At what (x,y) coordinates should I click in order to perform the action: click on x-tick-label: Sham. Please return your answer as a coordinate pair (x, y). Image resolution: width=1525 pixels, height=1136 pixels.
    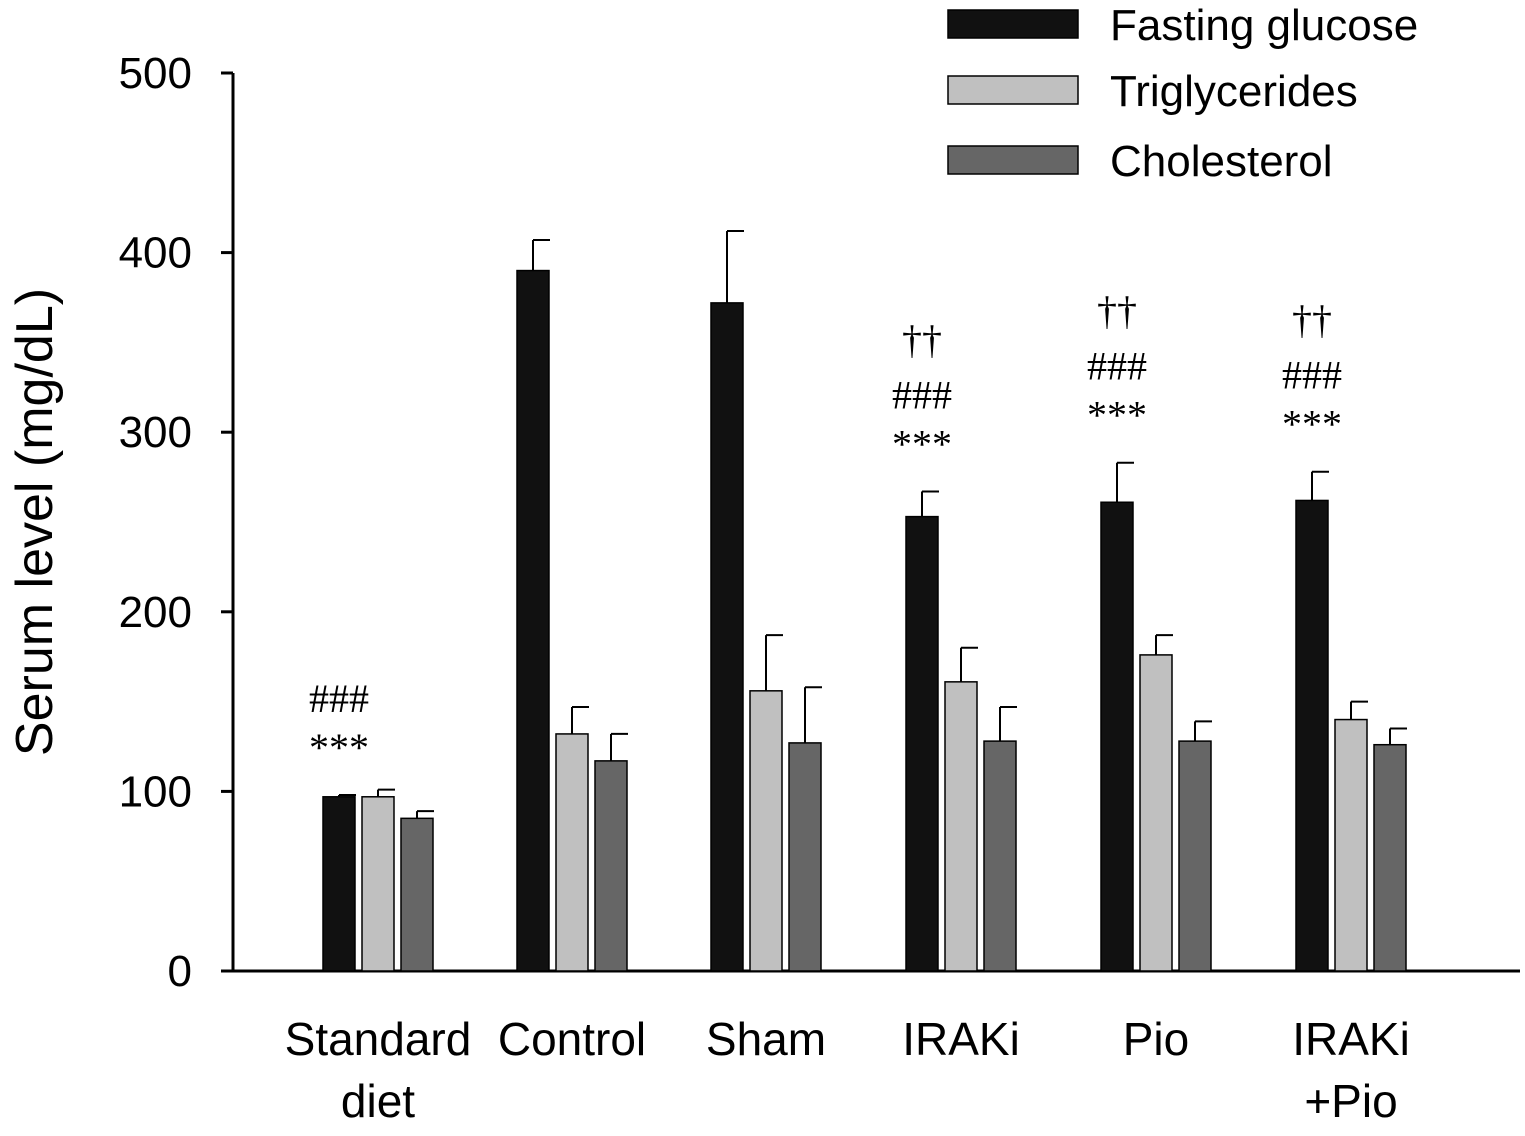
    Looking at the image, I should click on (766, 1039).